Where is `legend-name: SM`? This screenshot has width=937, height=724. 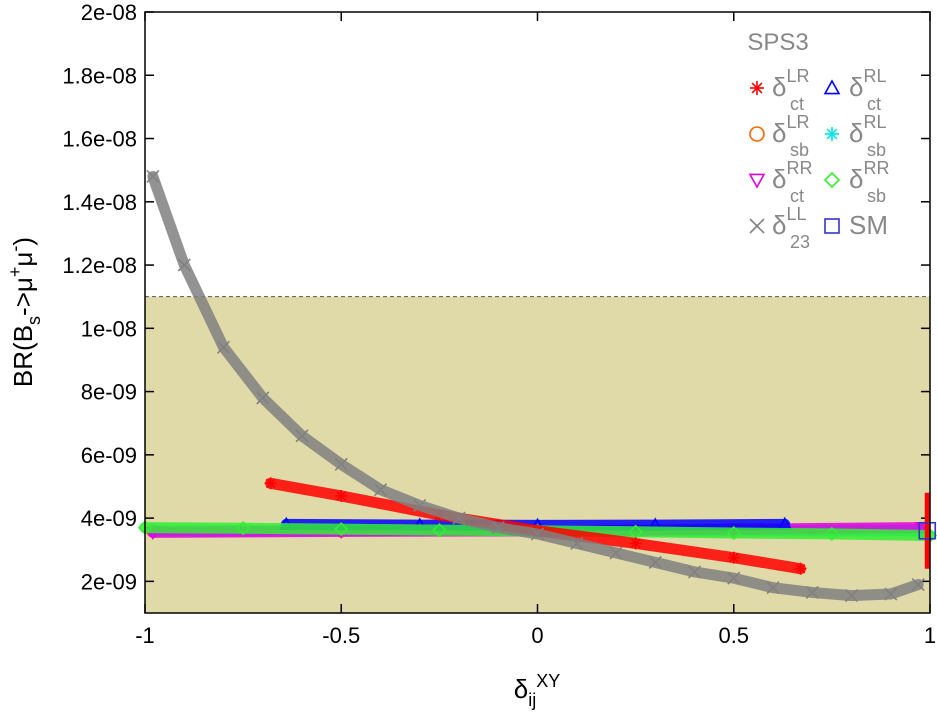 legend-name: SM is located at coordinates (868, 225).